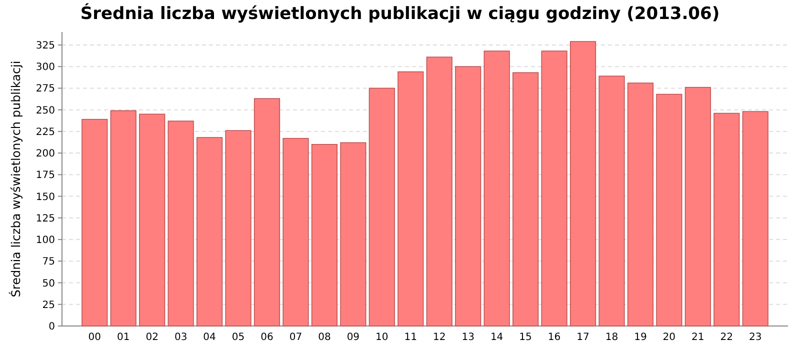 The width and height of the screenshot is (800, 350). I want to click on x-tick-label: 03, so click(181, 337).